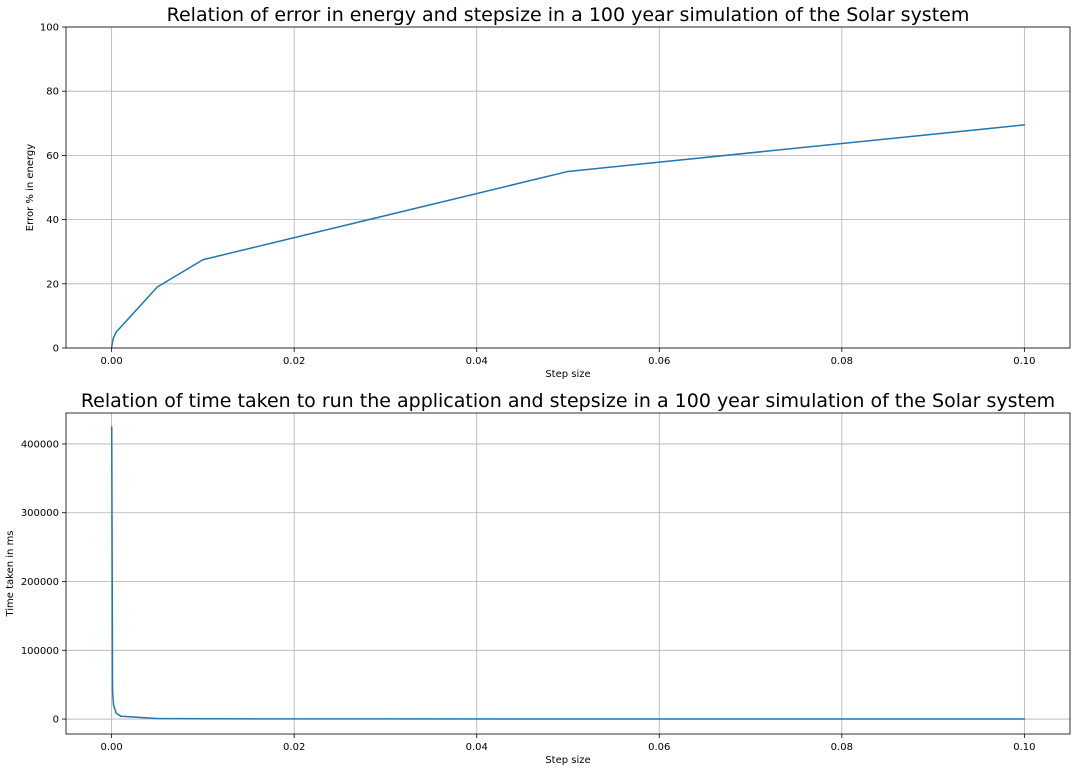  I want to click on y-tick-label: 300000, so click(40, 513).